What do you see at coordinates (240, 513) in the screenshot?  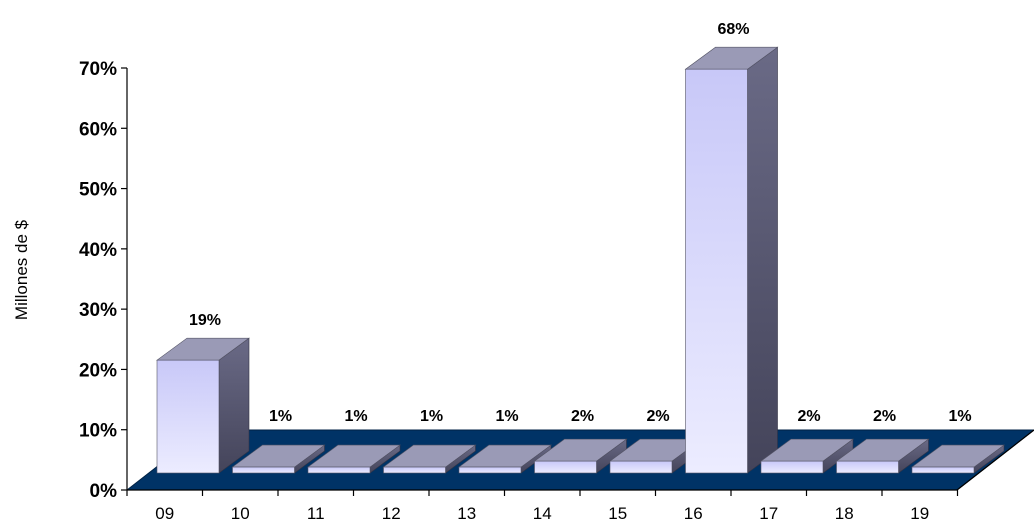 I see `x-tick-label: 10` at bounding box center [240, 513].